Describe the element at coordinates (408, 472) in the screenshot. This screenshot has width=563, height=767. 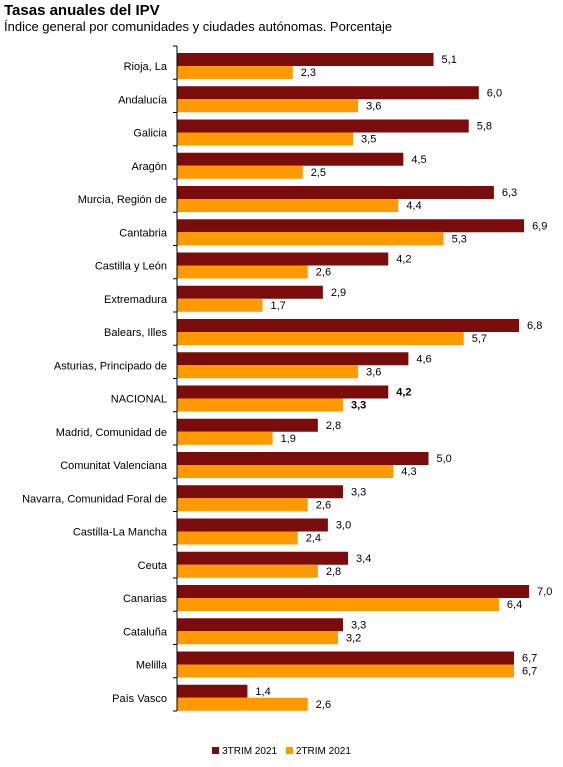
I see `data-label-series-2: 4,3` at that location.